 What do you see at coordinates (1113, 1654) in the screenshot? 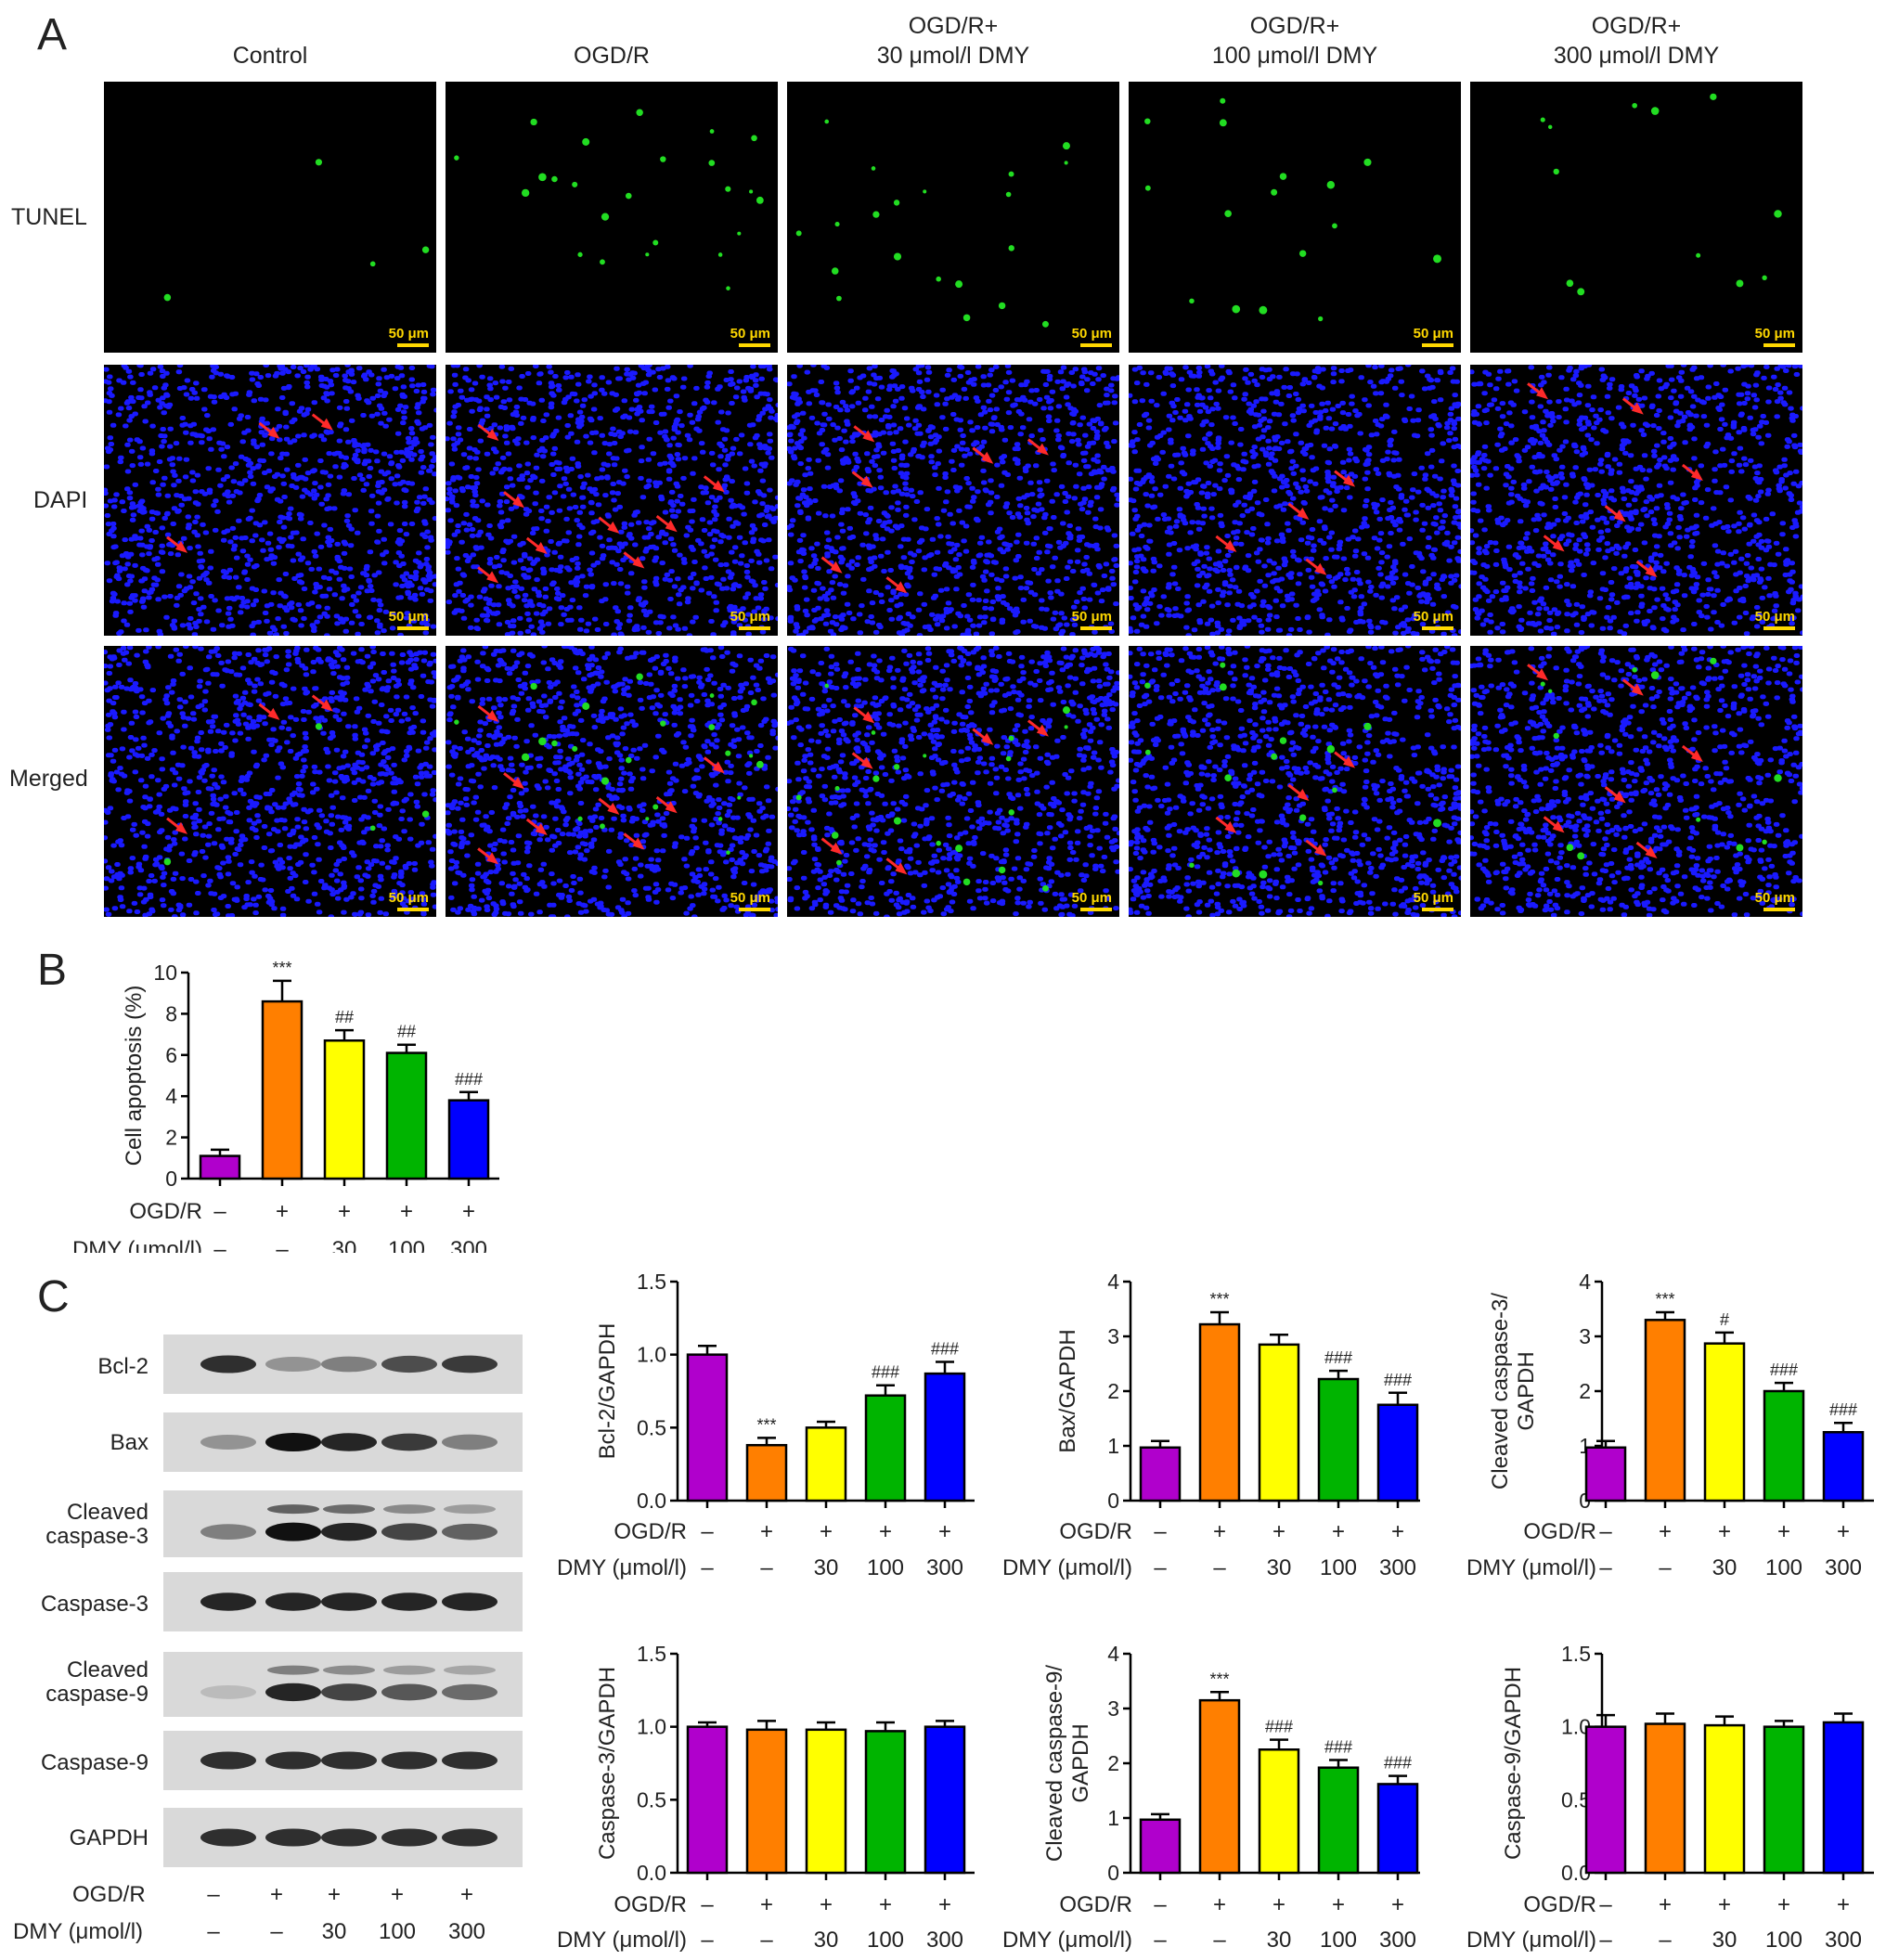
I see `y-tick-label: 4` at bounding box center [1113, 1654].